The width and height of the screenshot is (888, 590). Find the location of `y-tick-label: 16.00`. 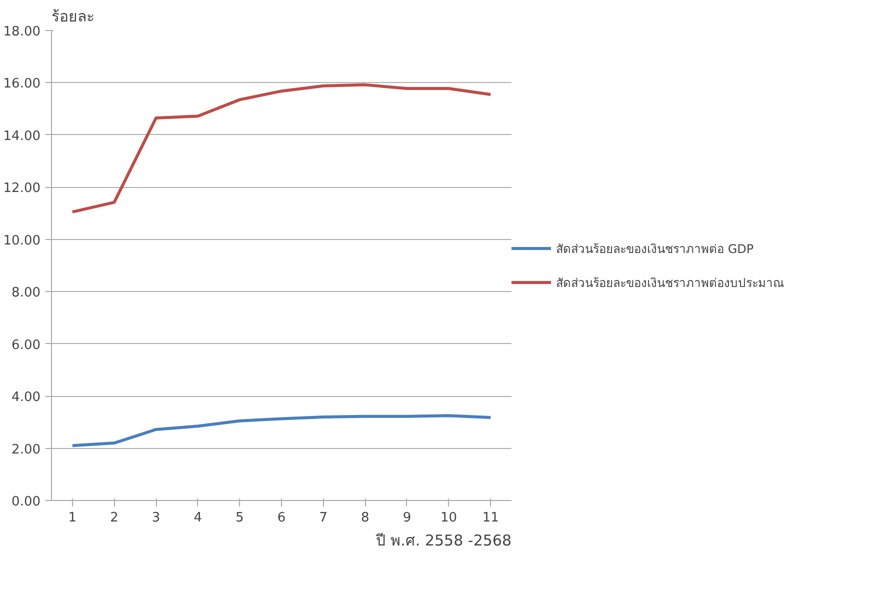

y-tick-label: 16.00 is located at coordinates (21, 84).